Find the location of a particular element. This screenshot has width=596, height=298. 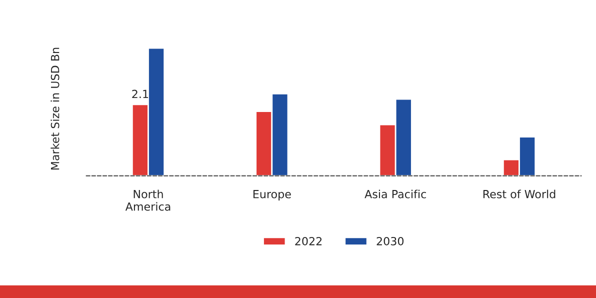

x-tick-label: Europe is located at coordinates (272, 195).